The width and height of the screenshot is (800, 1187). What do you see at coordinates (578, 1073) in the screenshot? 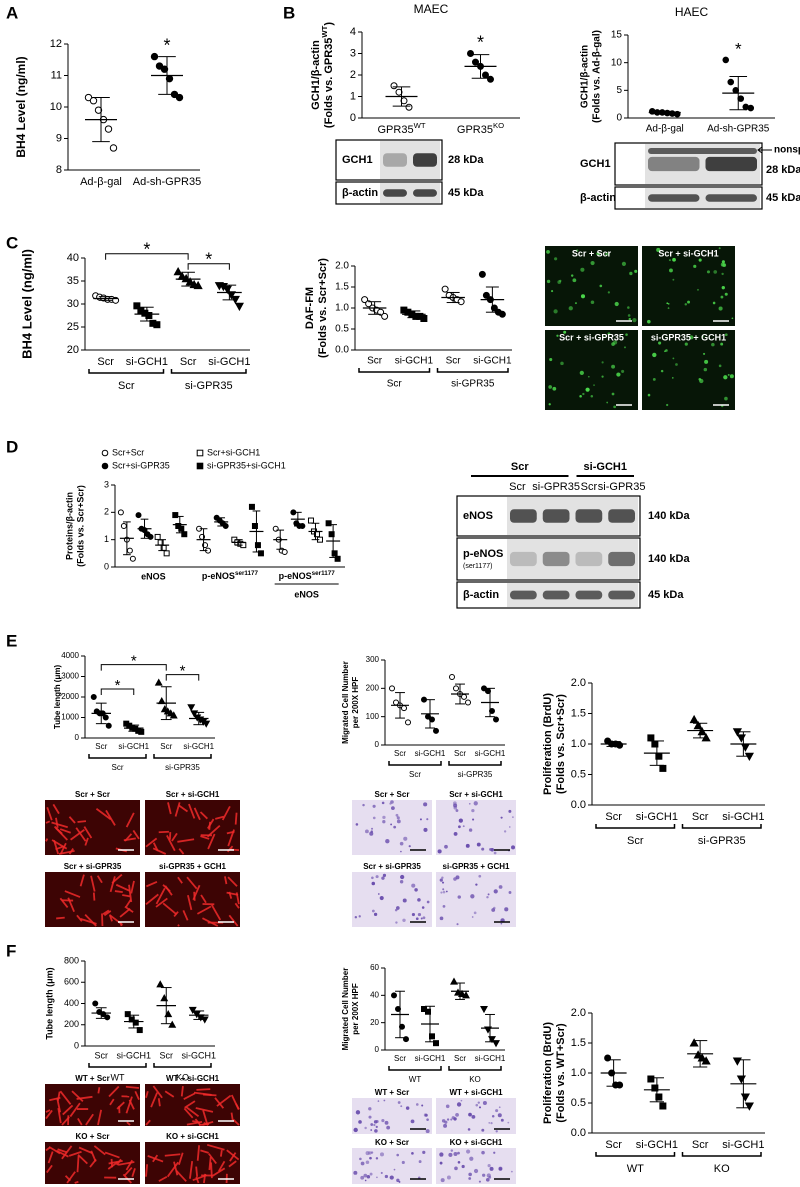
I see `y-tick-label: 1.0` at bounding box center [578, 1073].